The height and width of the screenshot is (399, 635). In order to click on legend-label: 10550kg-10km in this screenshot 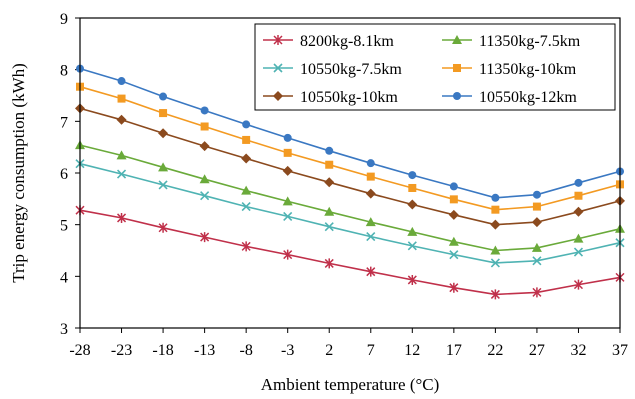, I will do `click(349, 97)`.